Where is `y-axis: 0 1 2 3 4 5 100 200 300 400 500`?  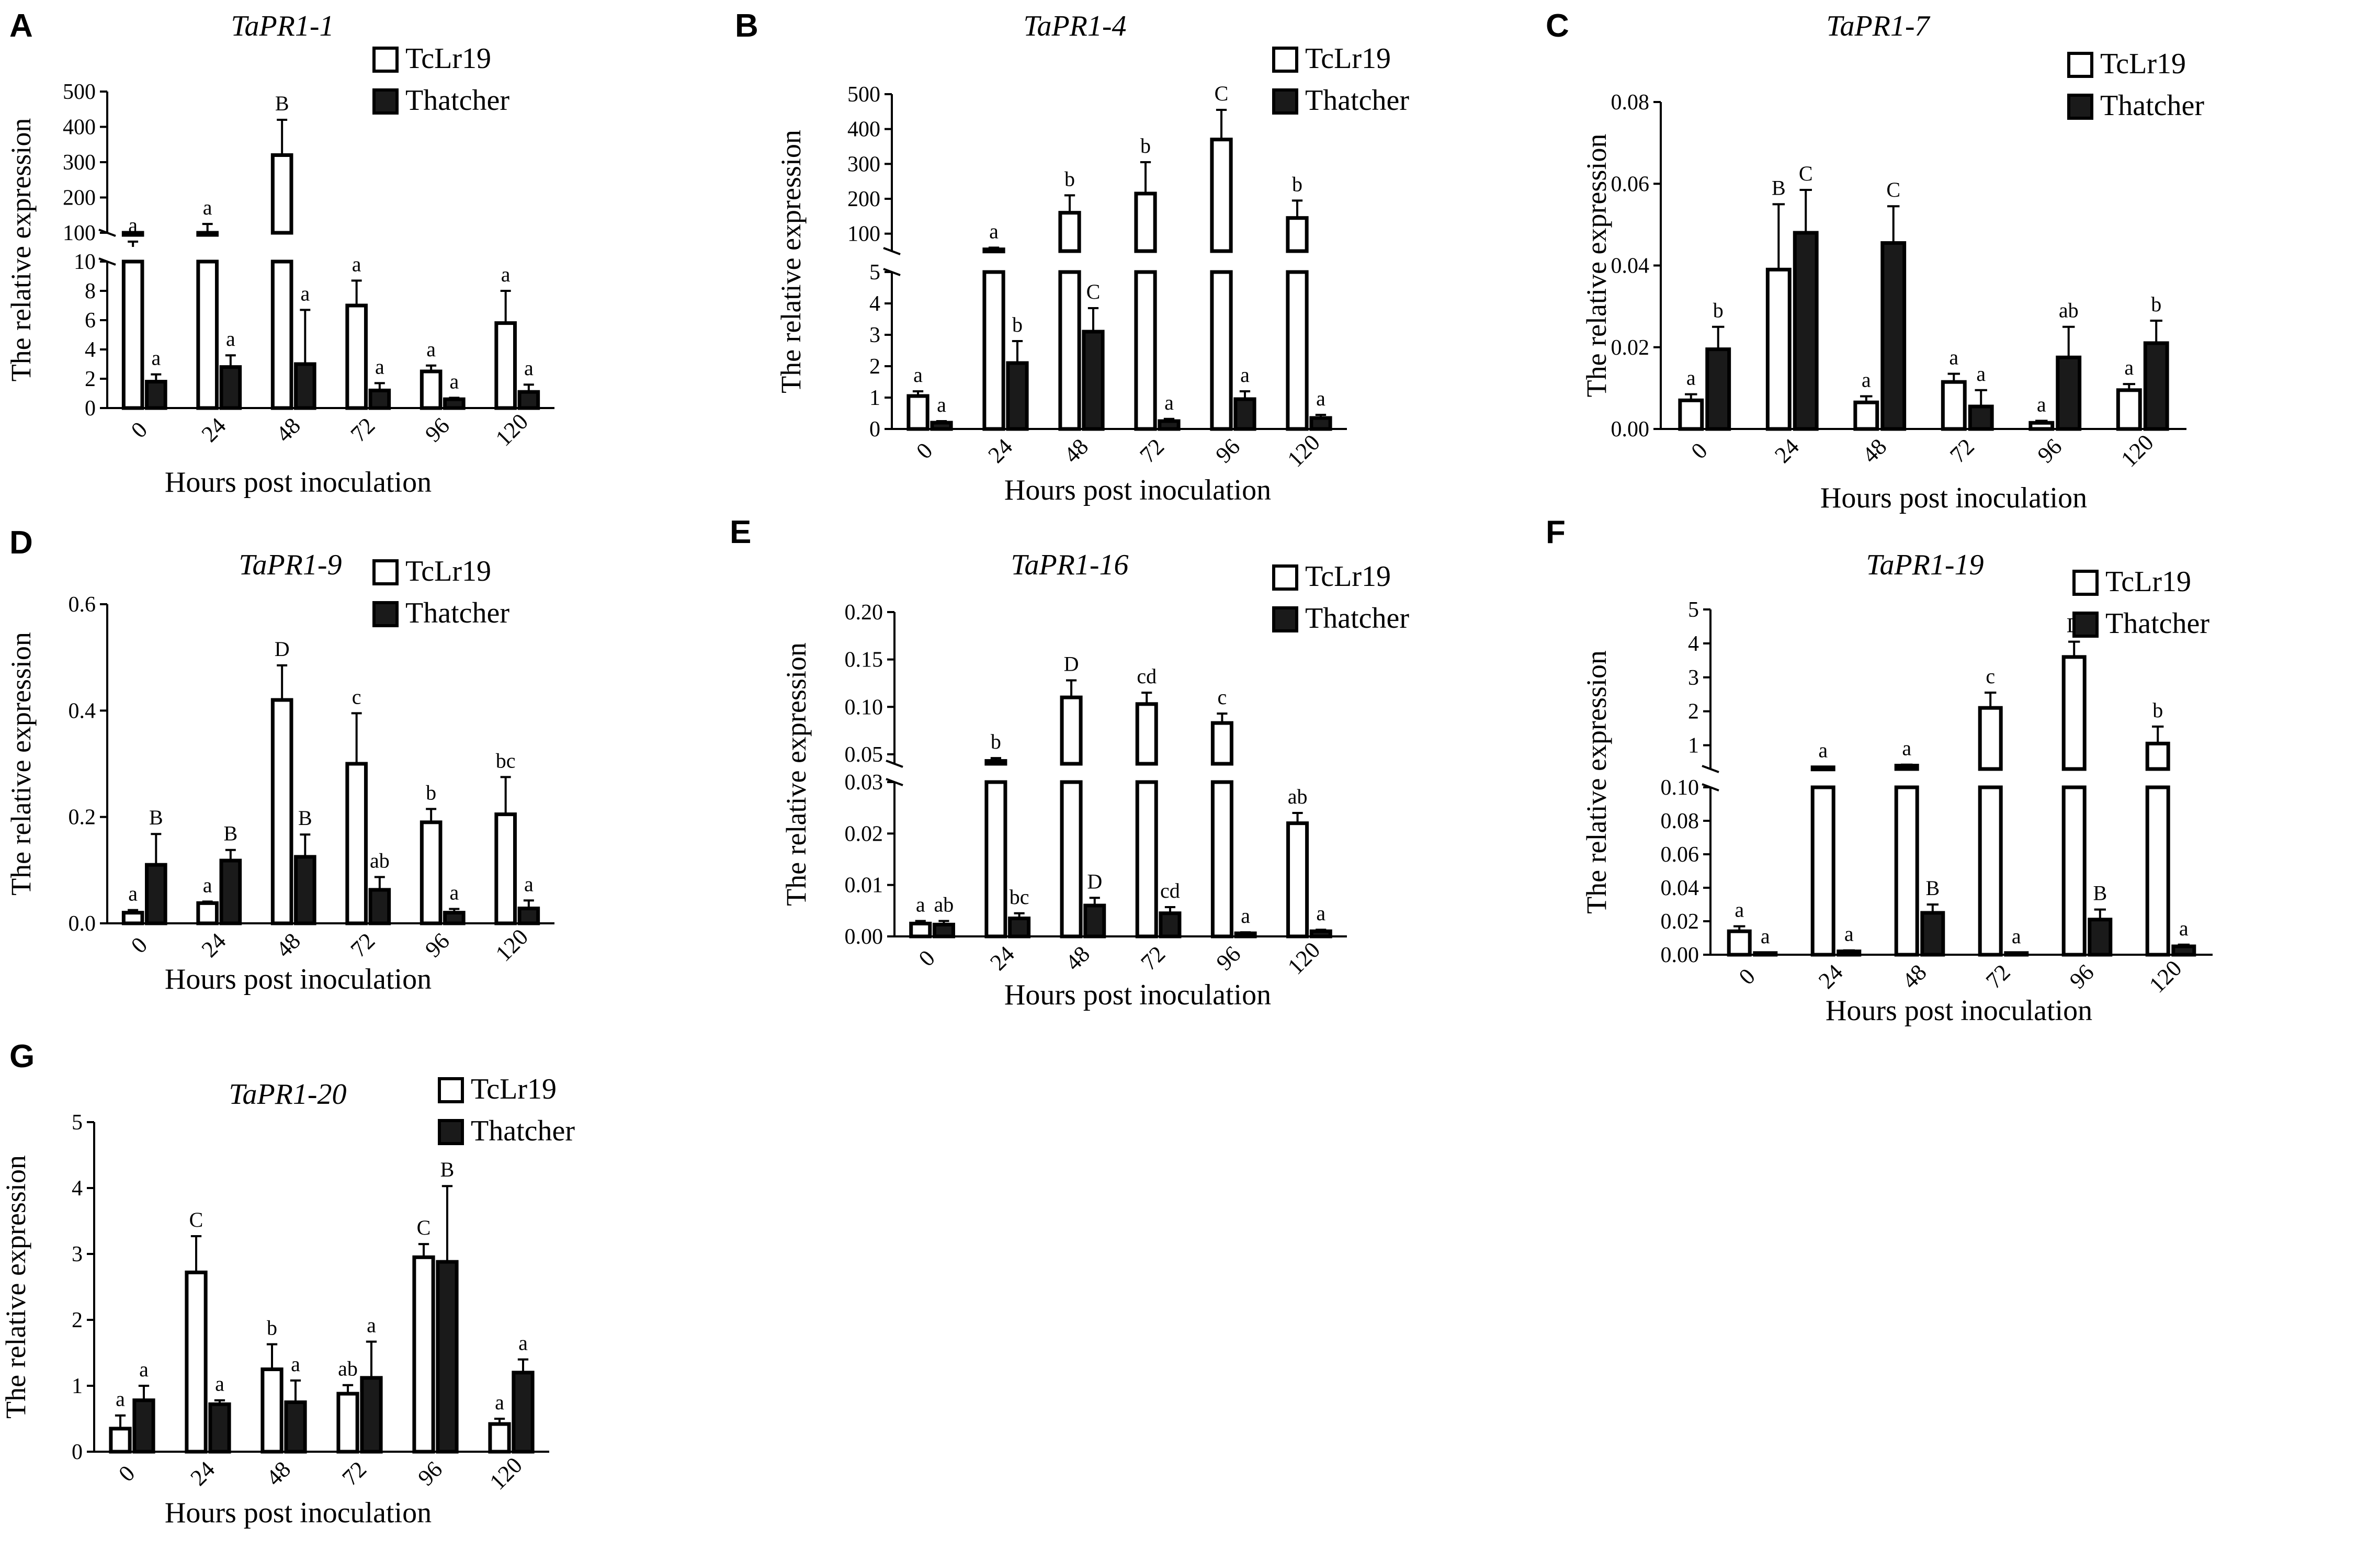
y-axis: 0 1 2 3 4 5 100 200 300 400 500 is located at coordinates (874, 262).